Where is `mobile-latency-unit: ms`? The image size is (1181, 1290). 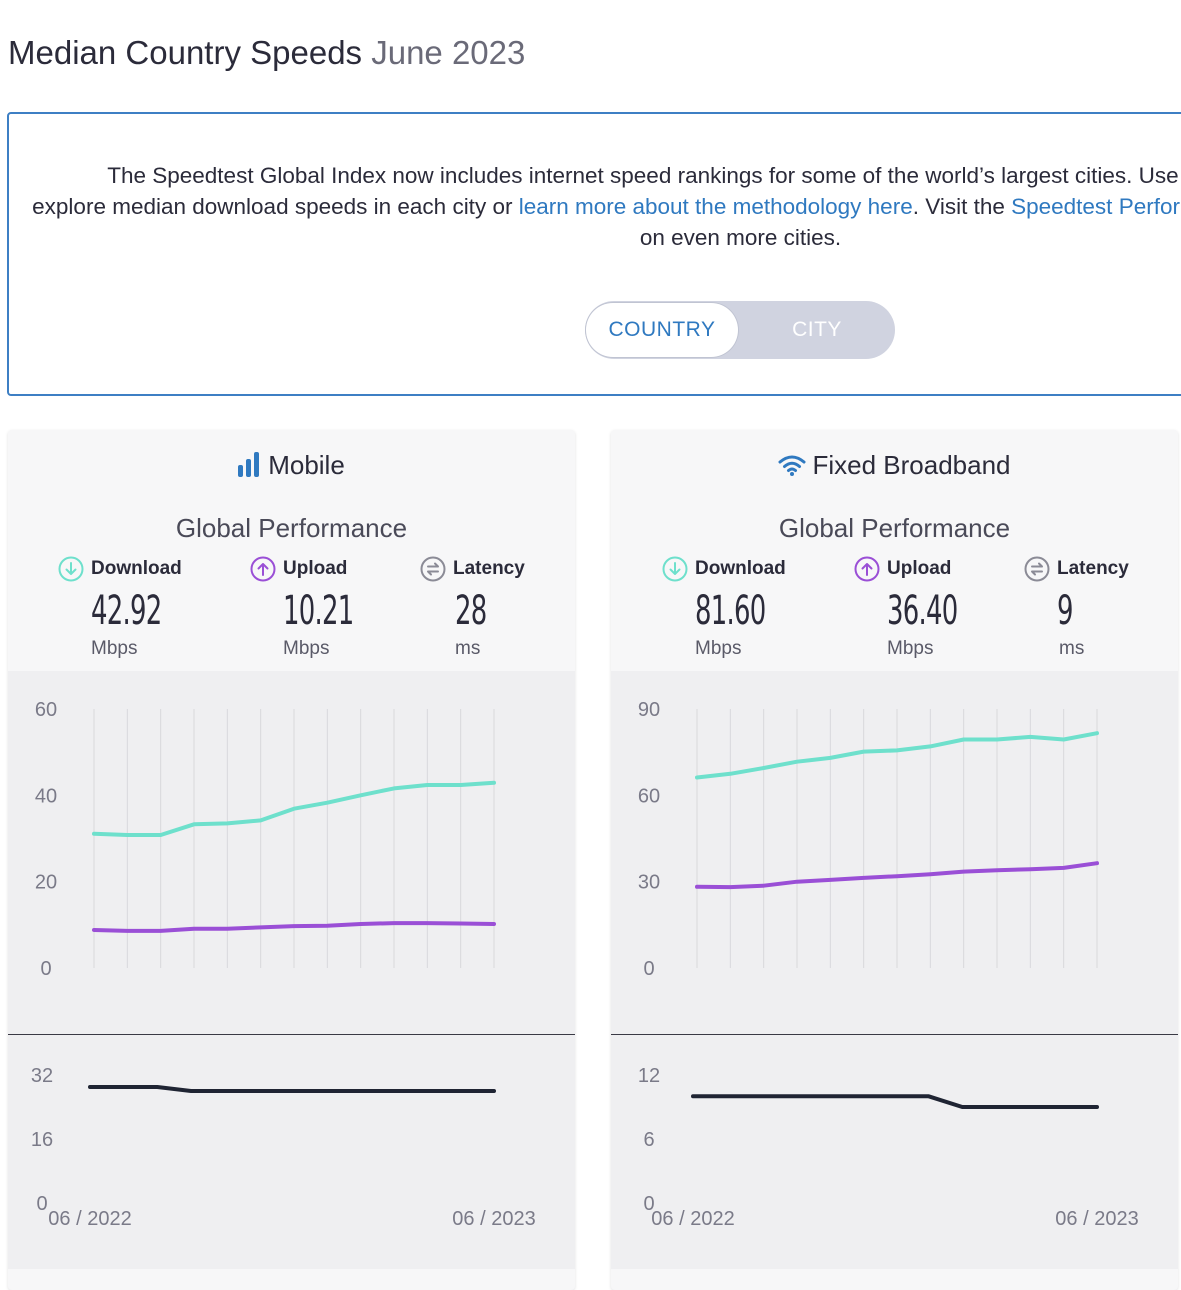 mobile-latency-unit: ms is located at coordinates (468, 648).